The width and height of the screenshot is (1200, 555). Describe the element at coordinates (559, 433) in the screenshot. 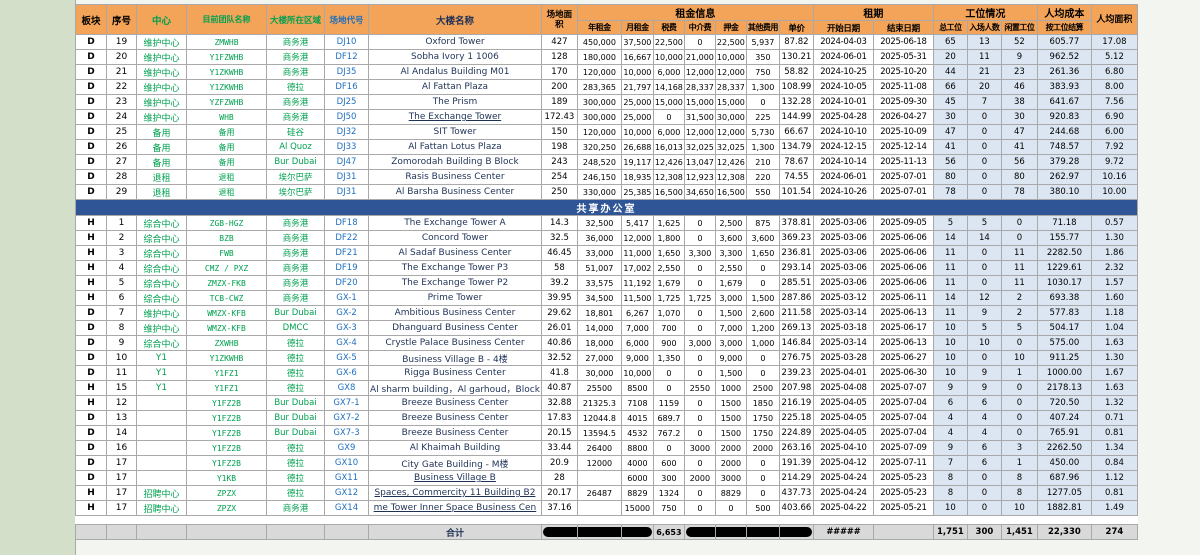

I see `cell-area-sqm: 20.15` at that location.